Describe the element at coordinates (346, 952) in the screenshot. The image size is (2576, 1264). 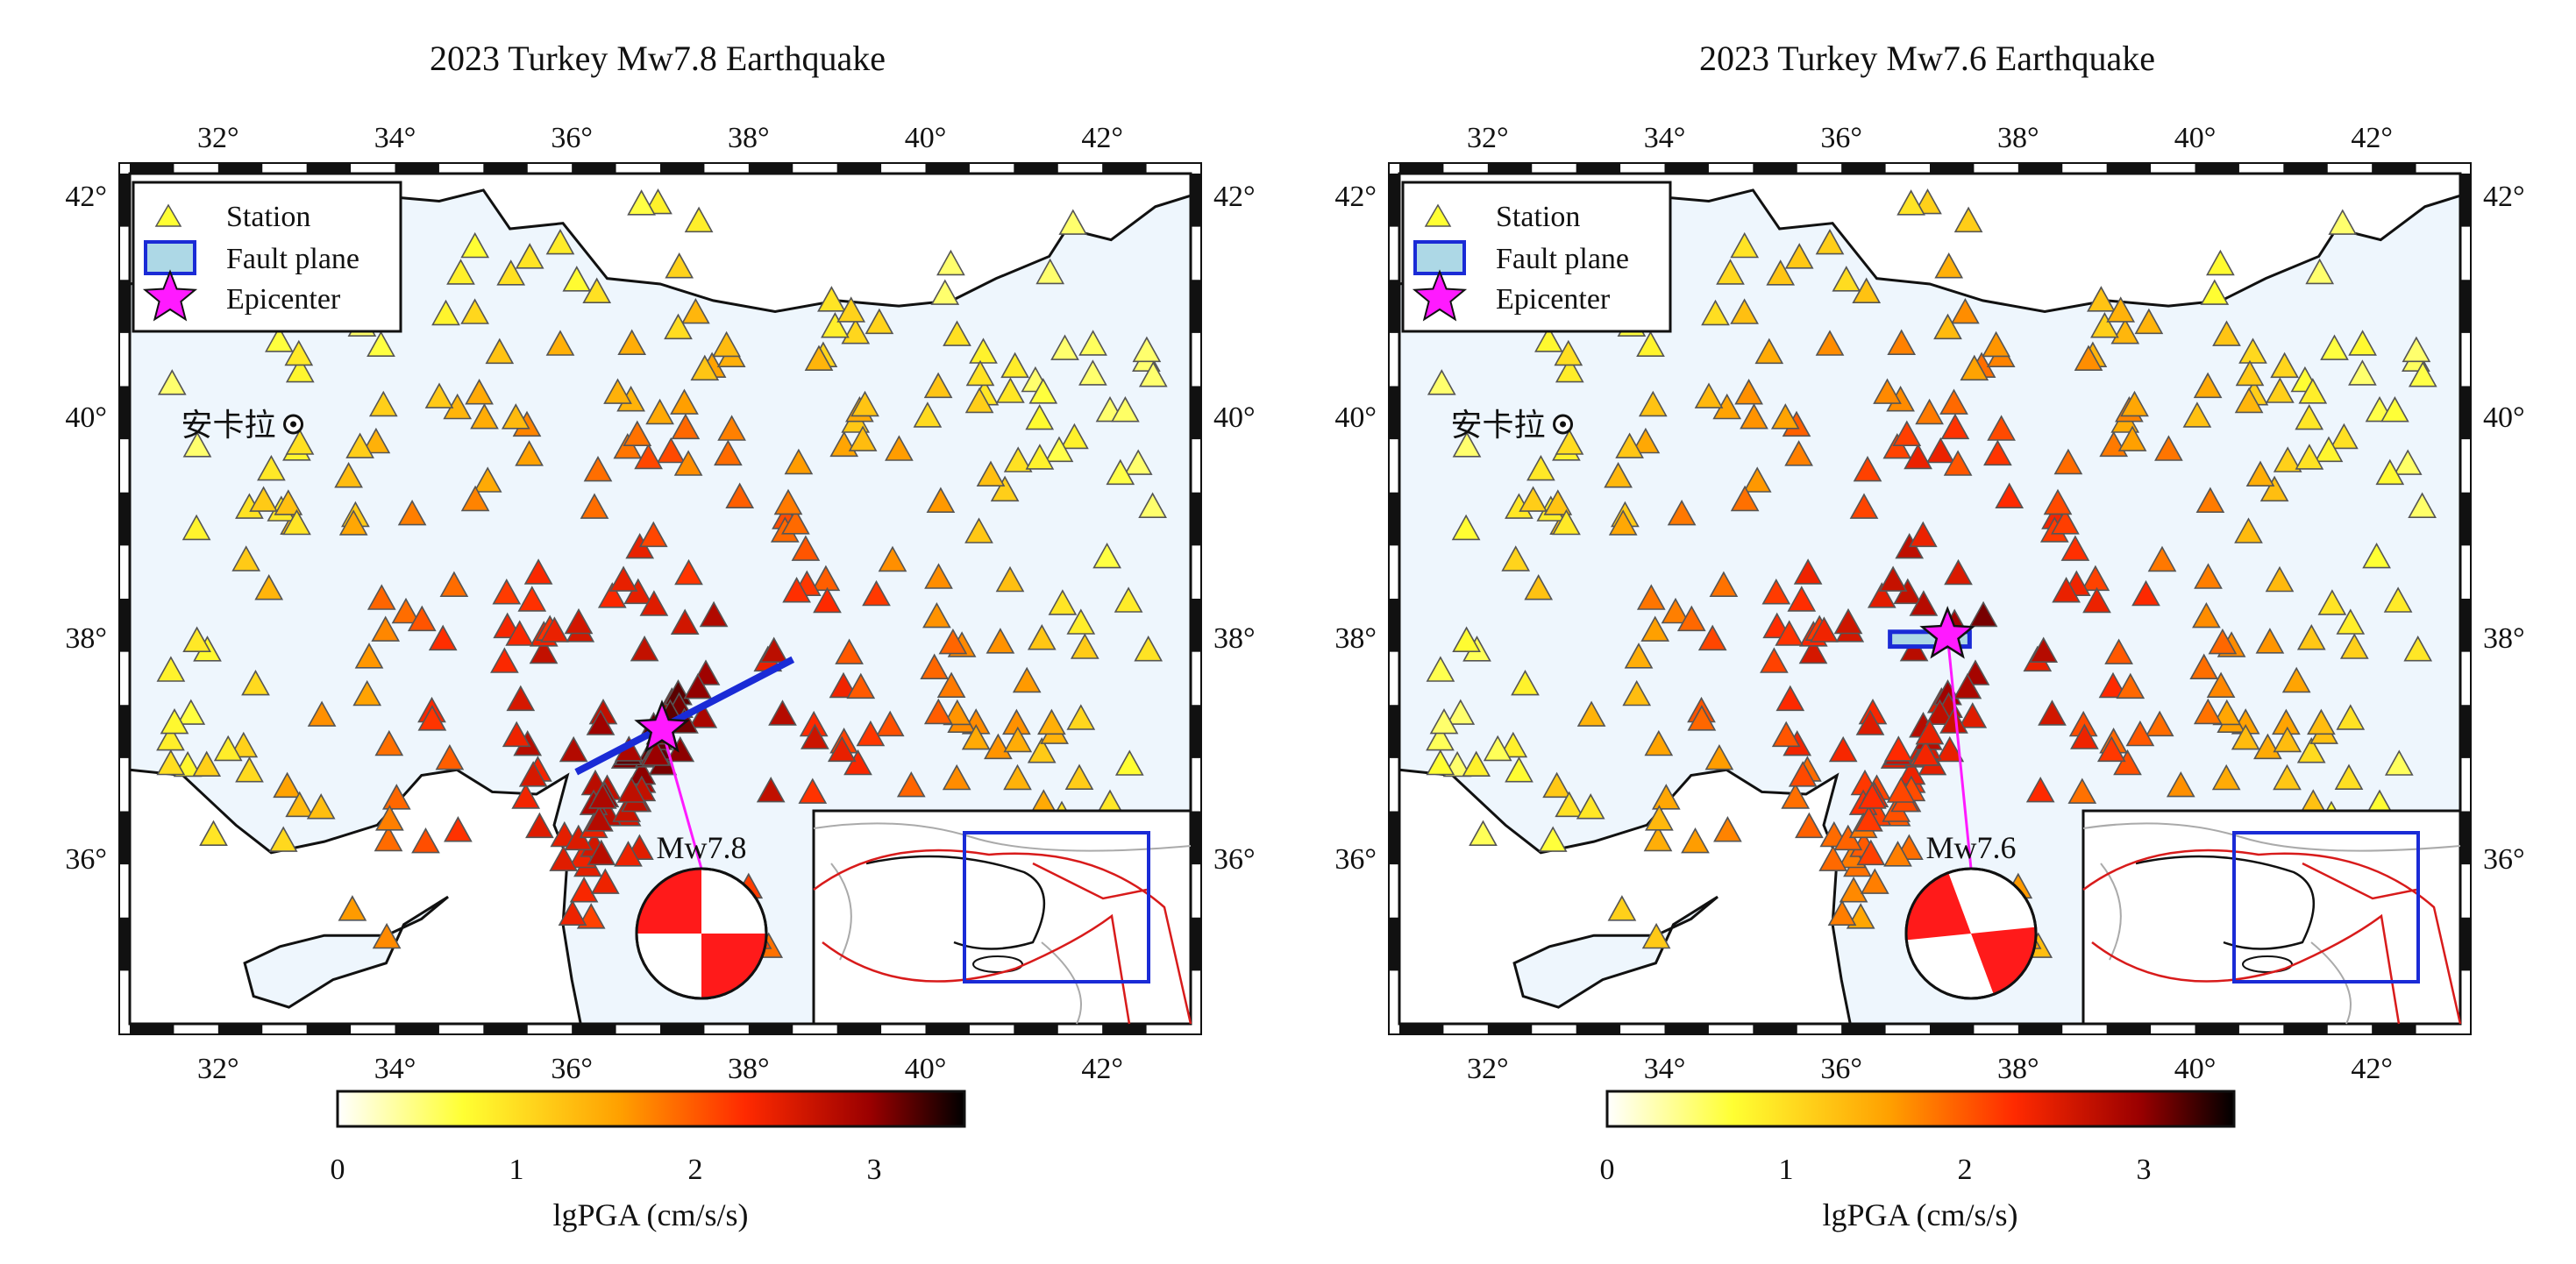
I see `cyprus` at that location.